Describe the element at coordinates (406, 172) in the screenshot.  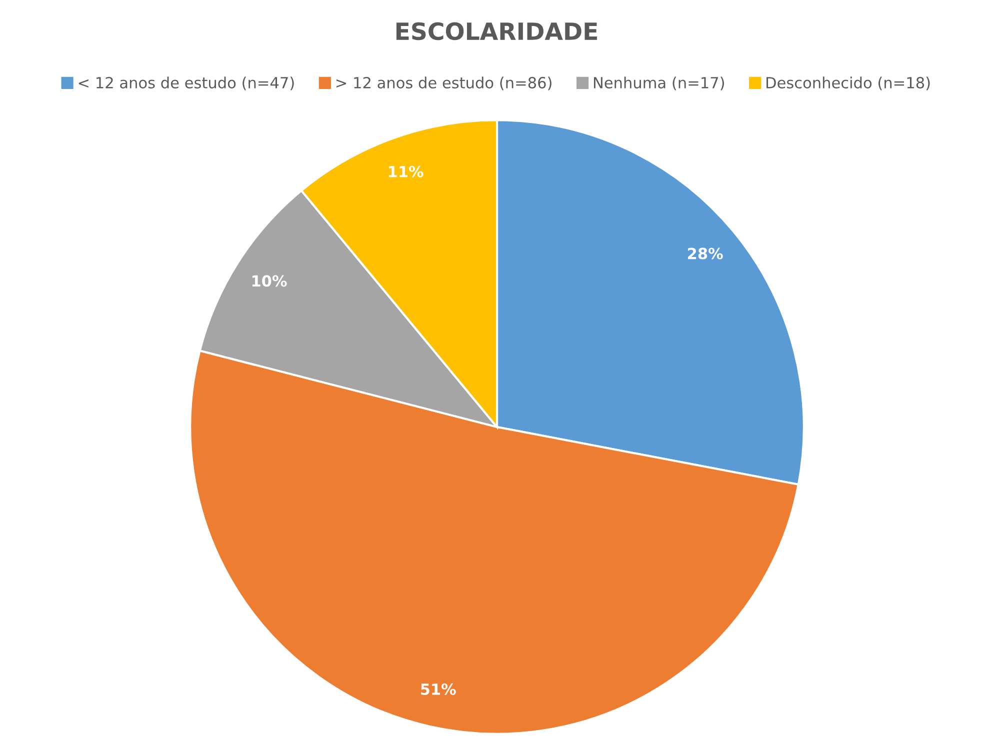
I see `data-label: 11%` at that location.